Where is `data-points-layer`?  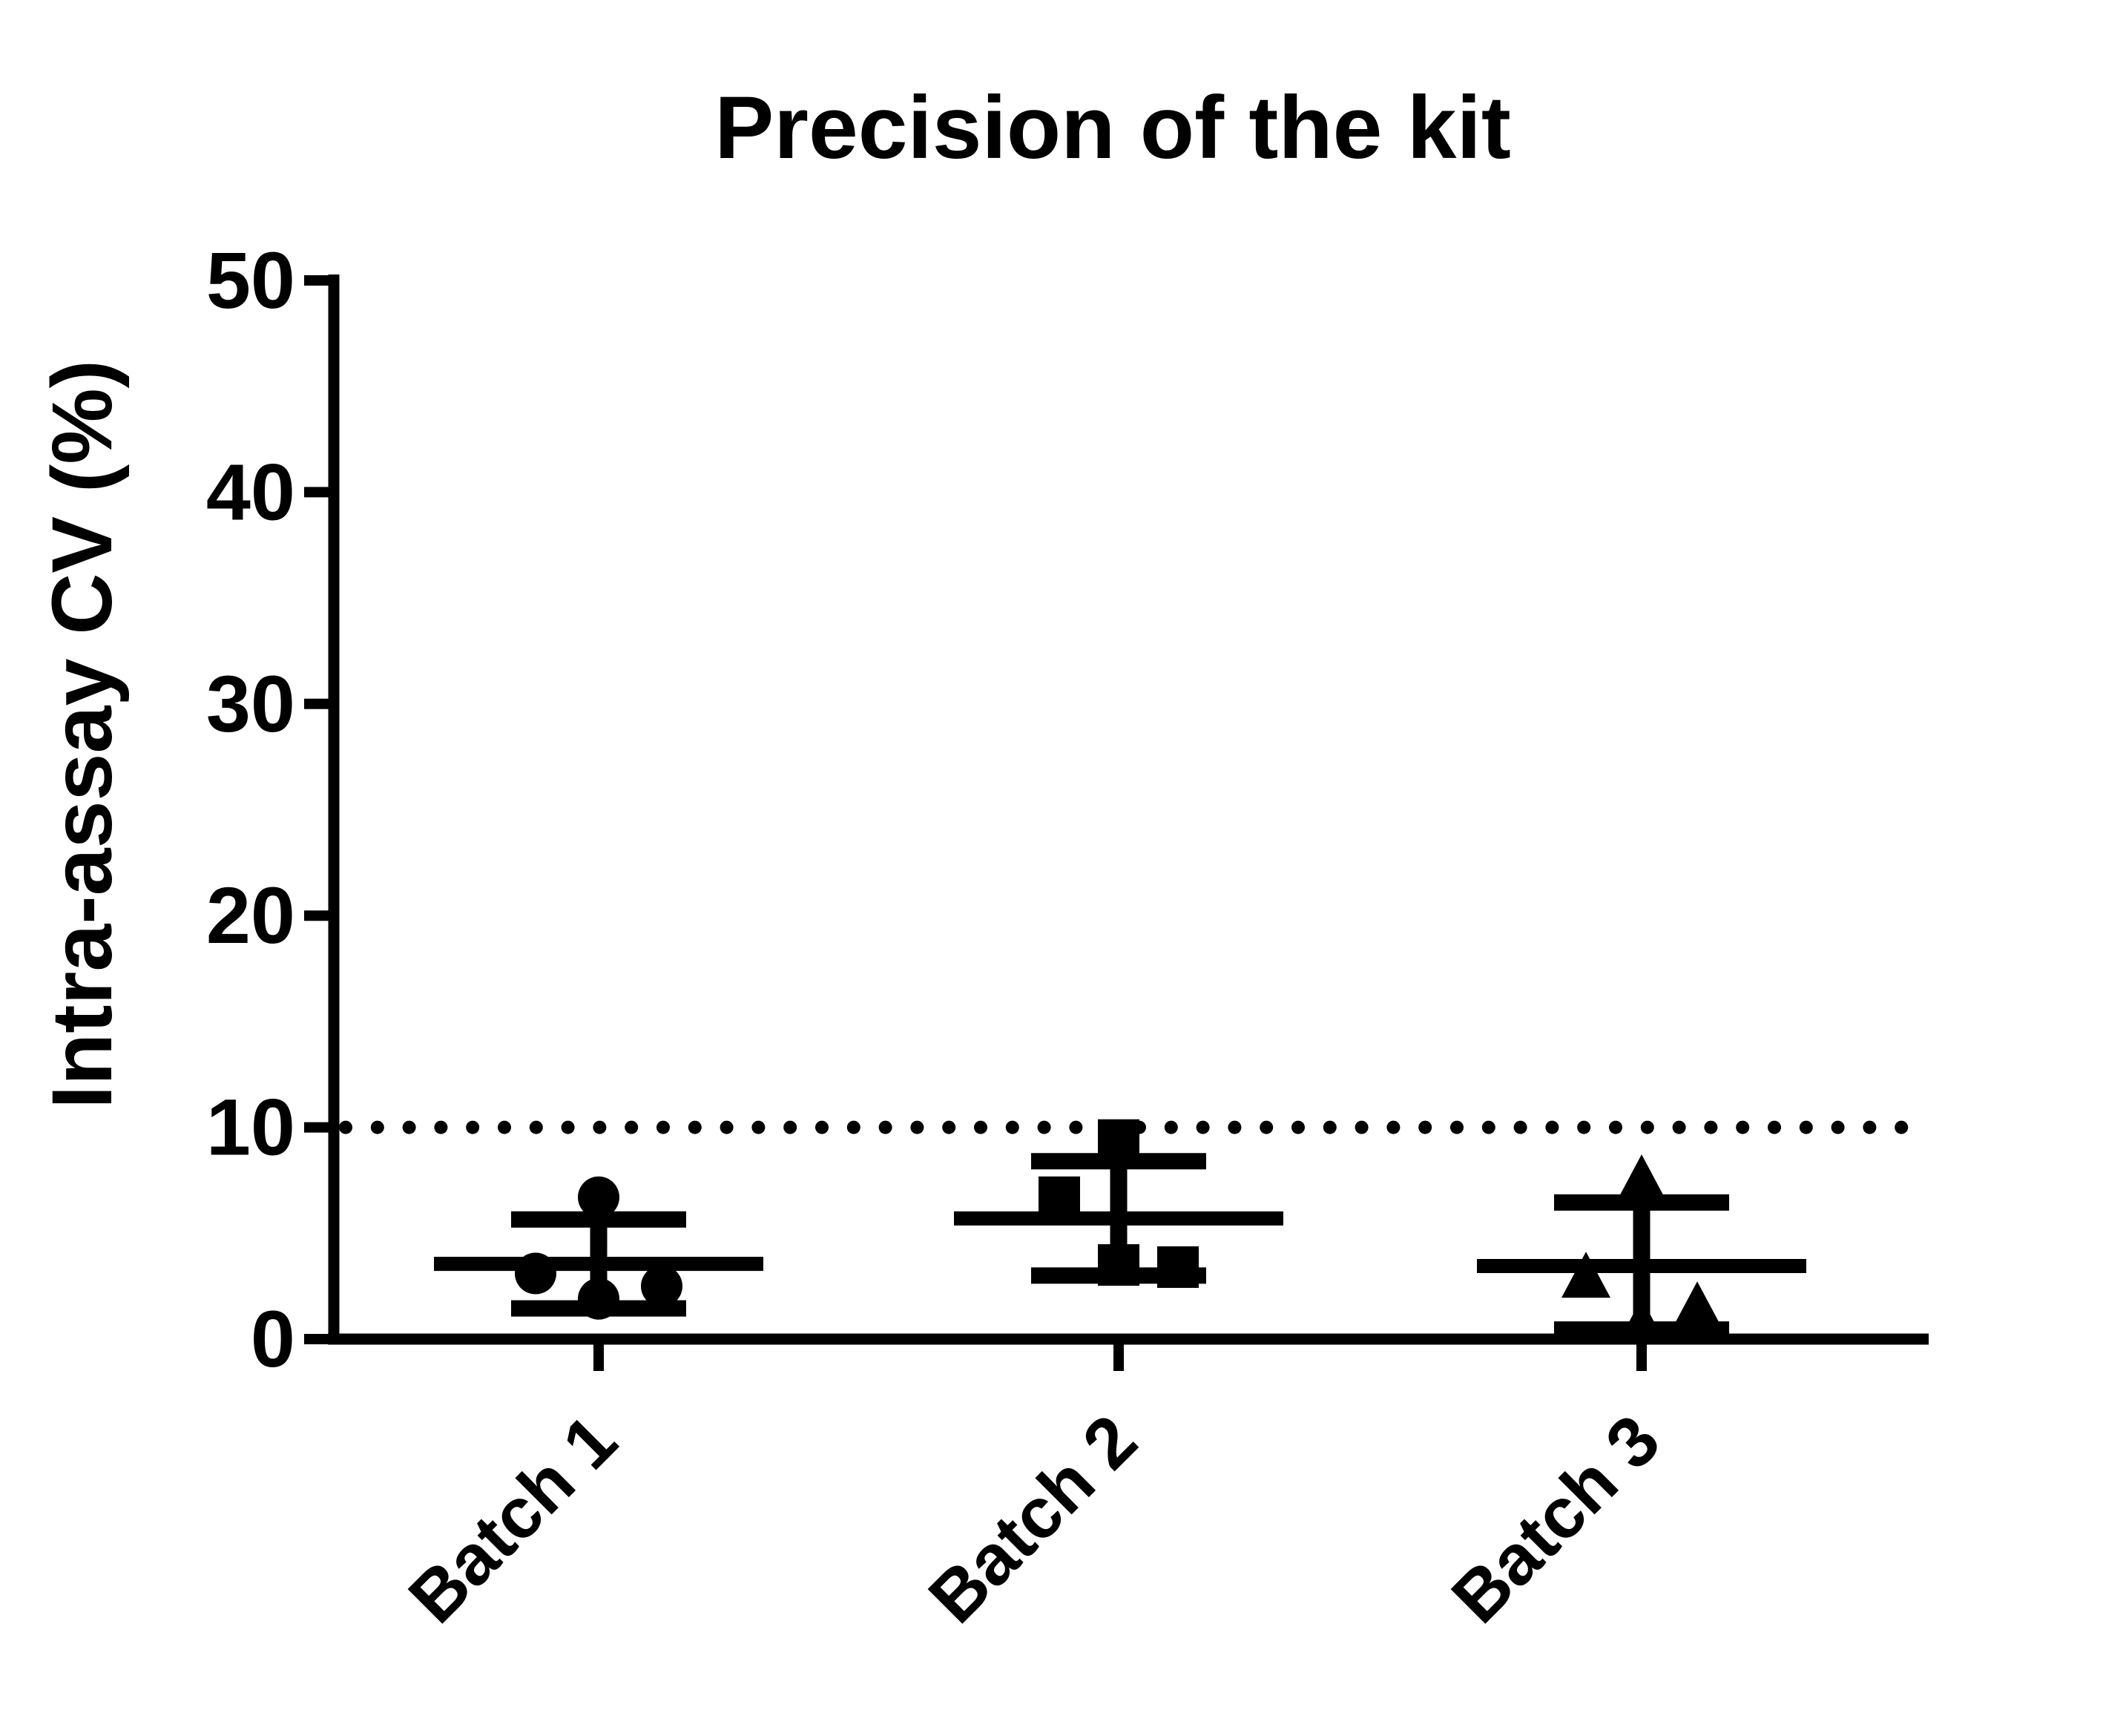
data-points-layer is located at coordinates (1118, 1232).